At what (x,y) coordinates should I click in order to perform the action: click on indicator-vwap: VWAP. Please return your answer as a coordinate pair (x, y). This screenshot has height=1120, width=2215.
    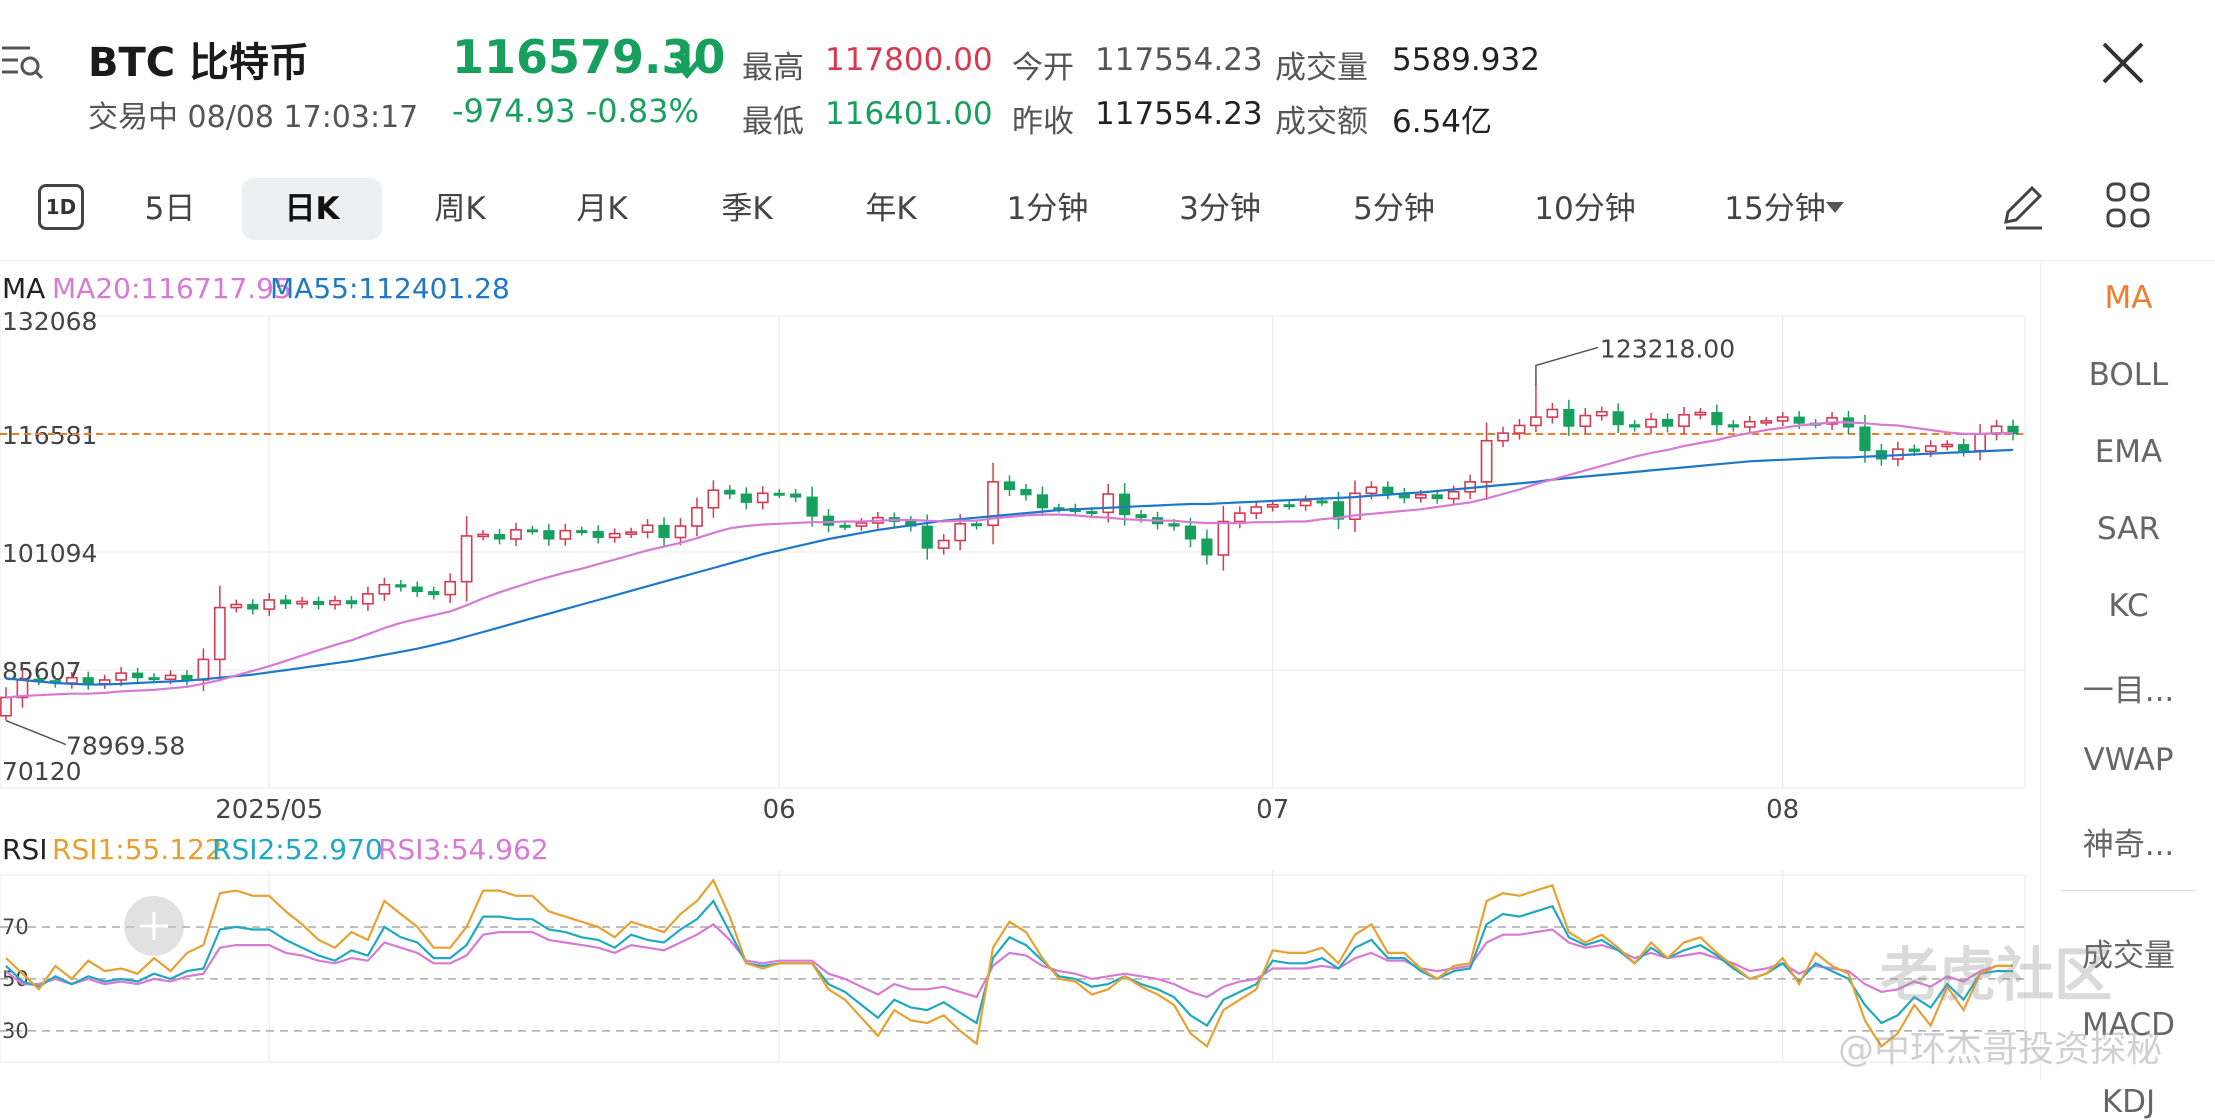
    Looking at the image, I should click on (2128, 760).